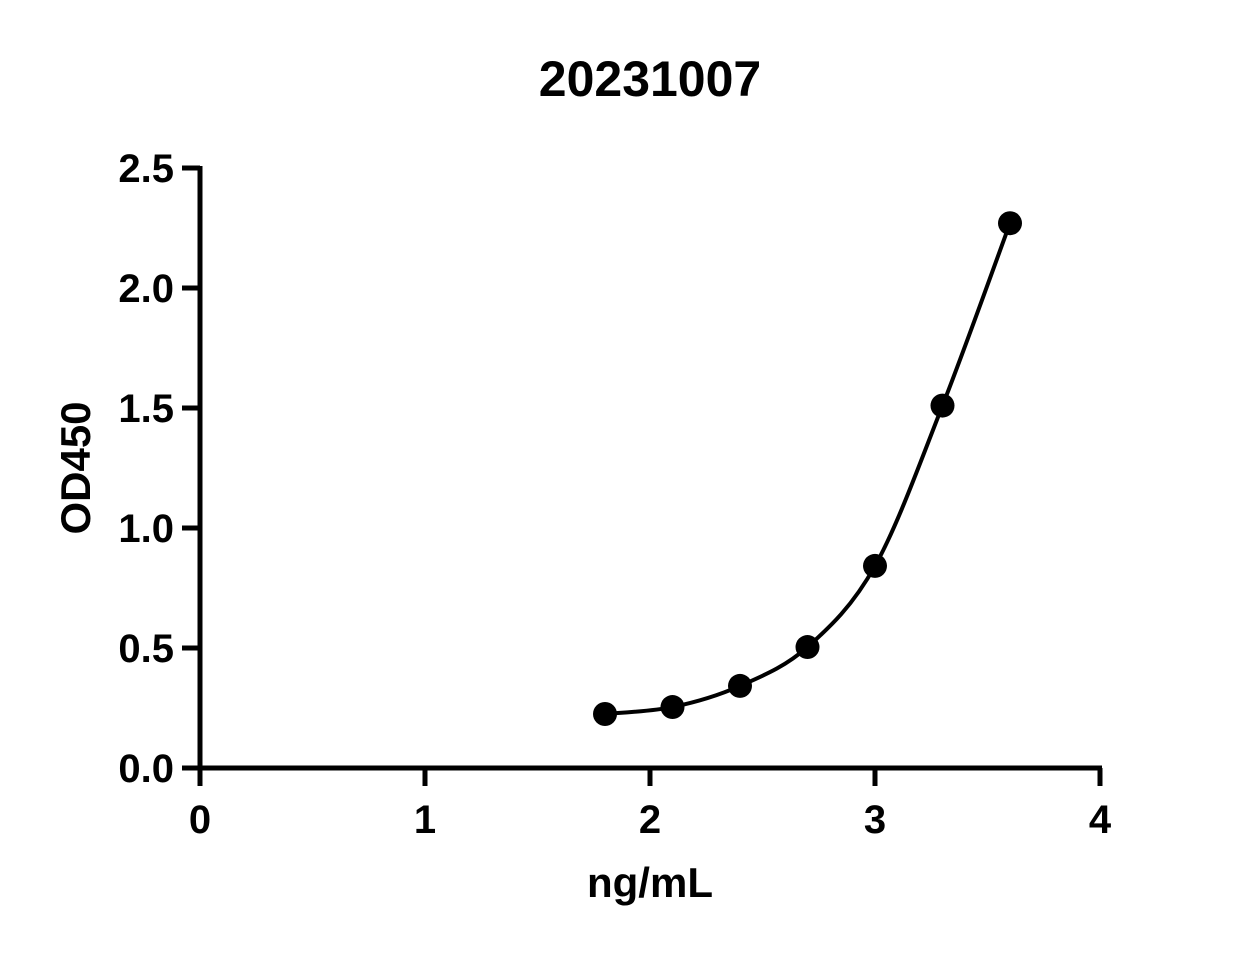 Image resolution: width=1238 pixels, height=956 pixels. I want to click on x-tick-label: 1, so click(425, 820).